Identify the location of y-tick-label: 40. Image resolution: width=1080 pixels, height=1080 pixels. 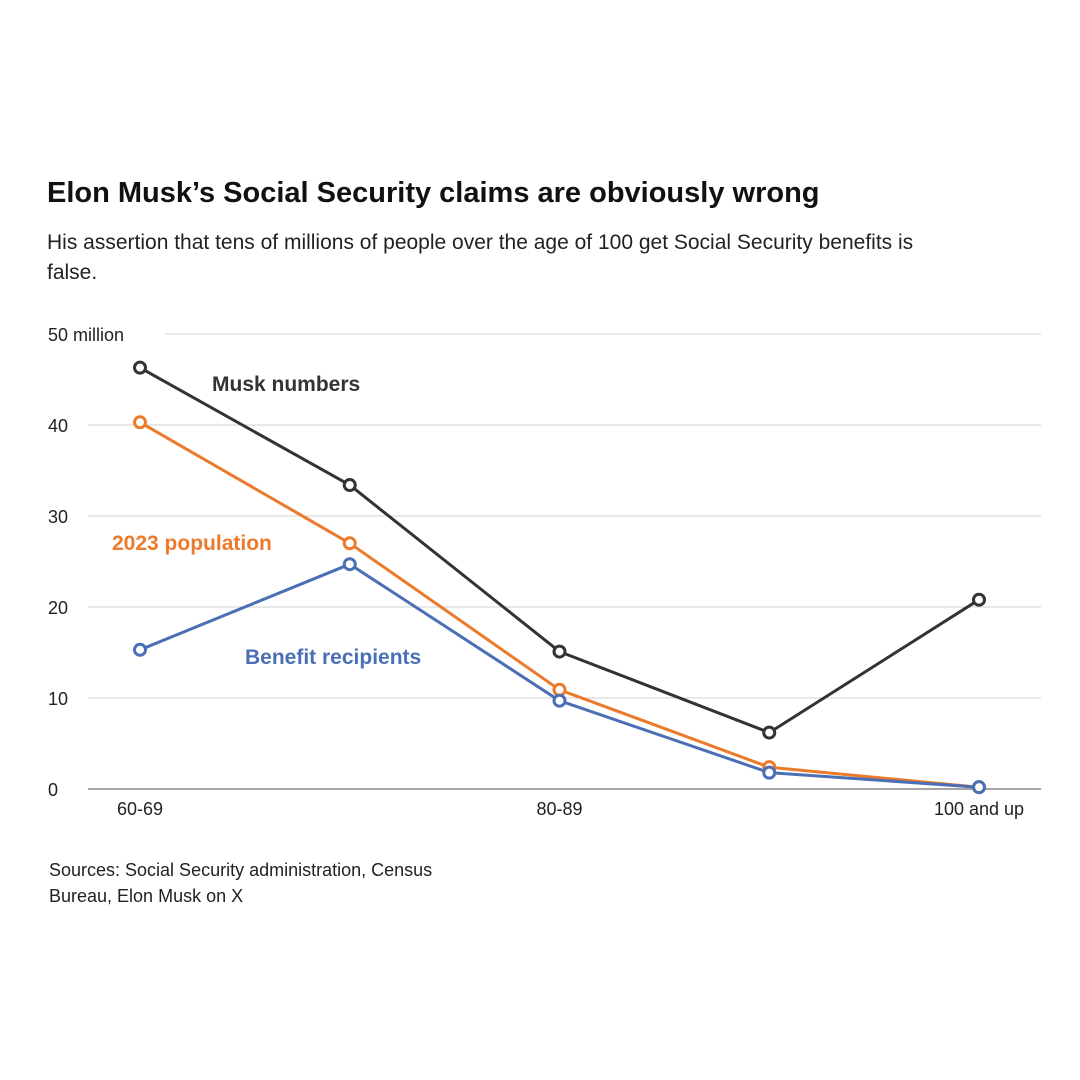
(58, 426).